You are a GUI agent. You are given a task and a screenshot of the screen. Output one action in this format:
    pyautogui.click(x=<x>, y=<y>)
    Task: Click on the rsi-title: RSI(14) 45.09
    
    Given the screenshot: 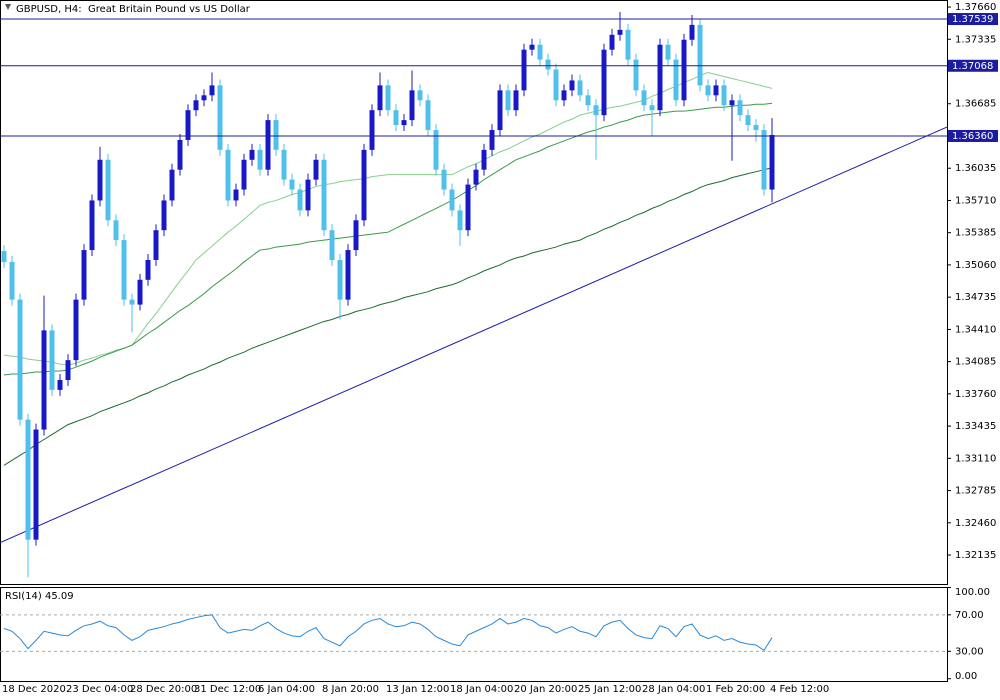 What is the action you would take?
    pyautogui.click(x=39, y=596)
    